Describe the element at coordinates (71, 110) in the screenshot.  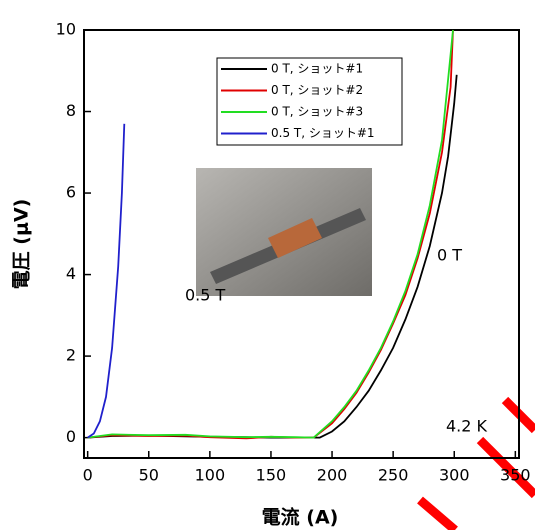
I see `y-tick-label: 8` at that location.